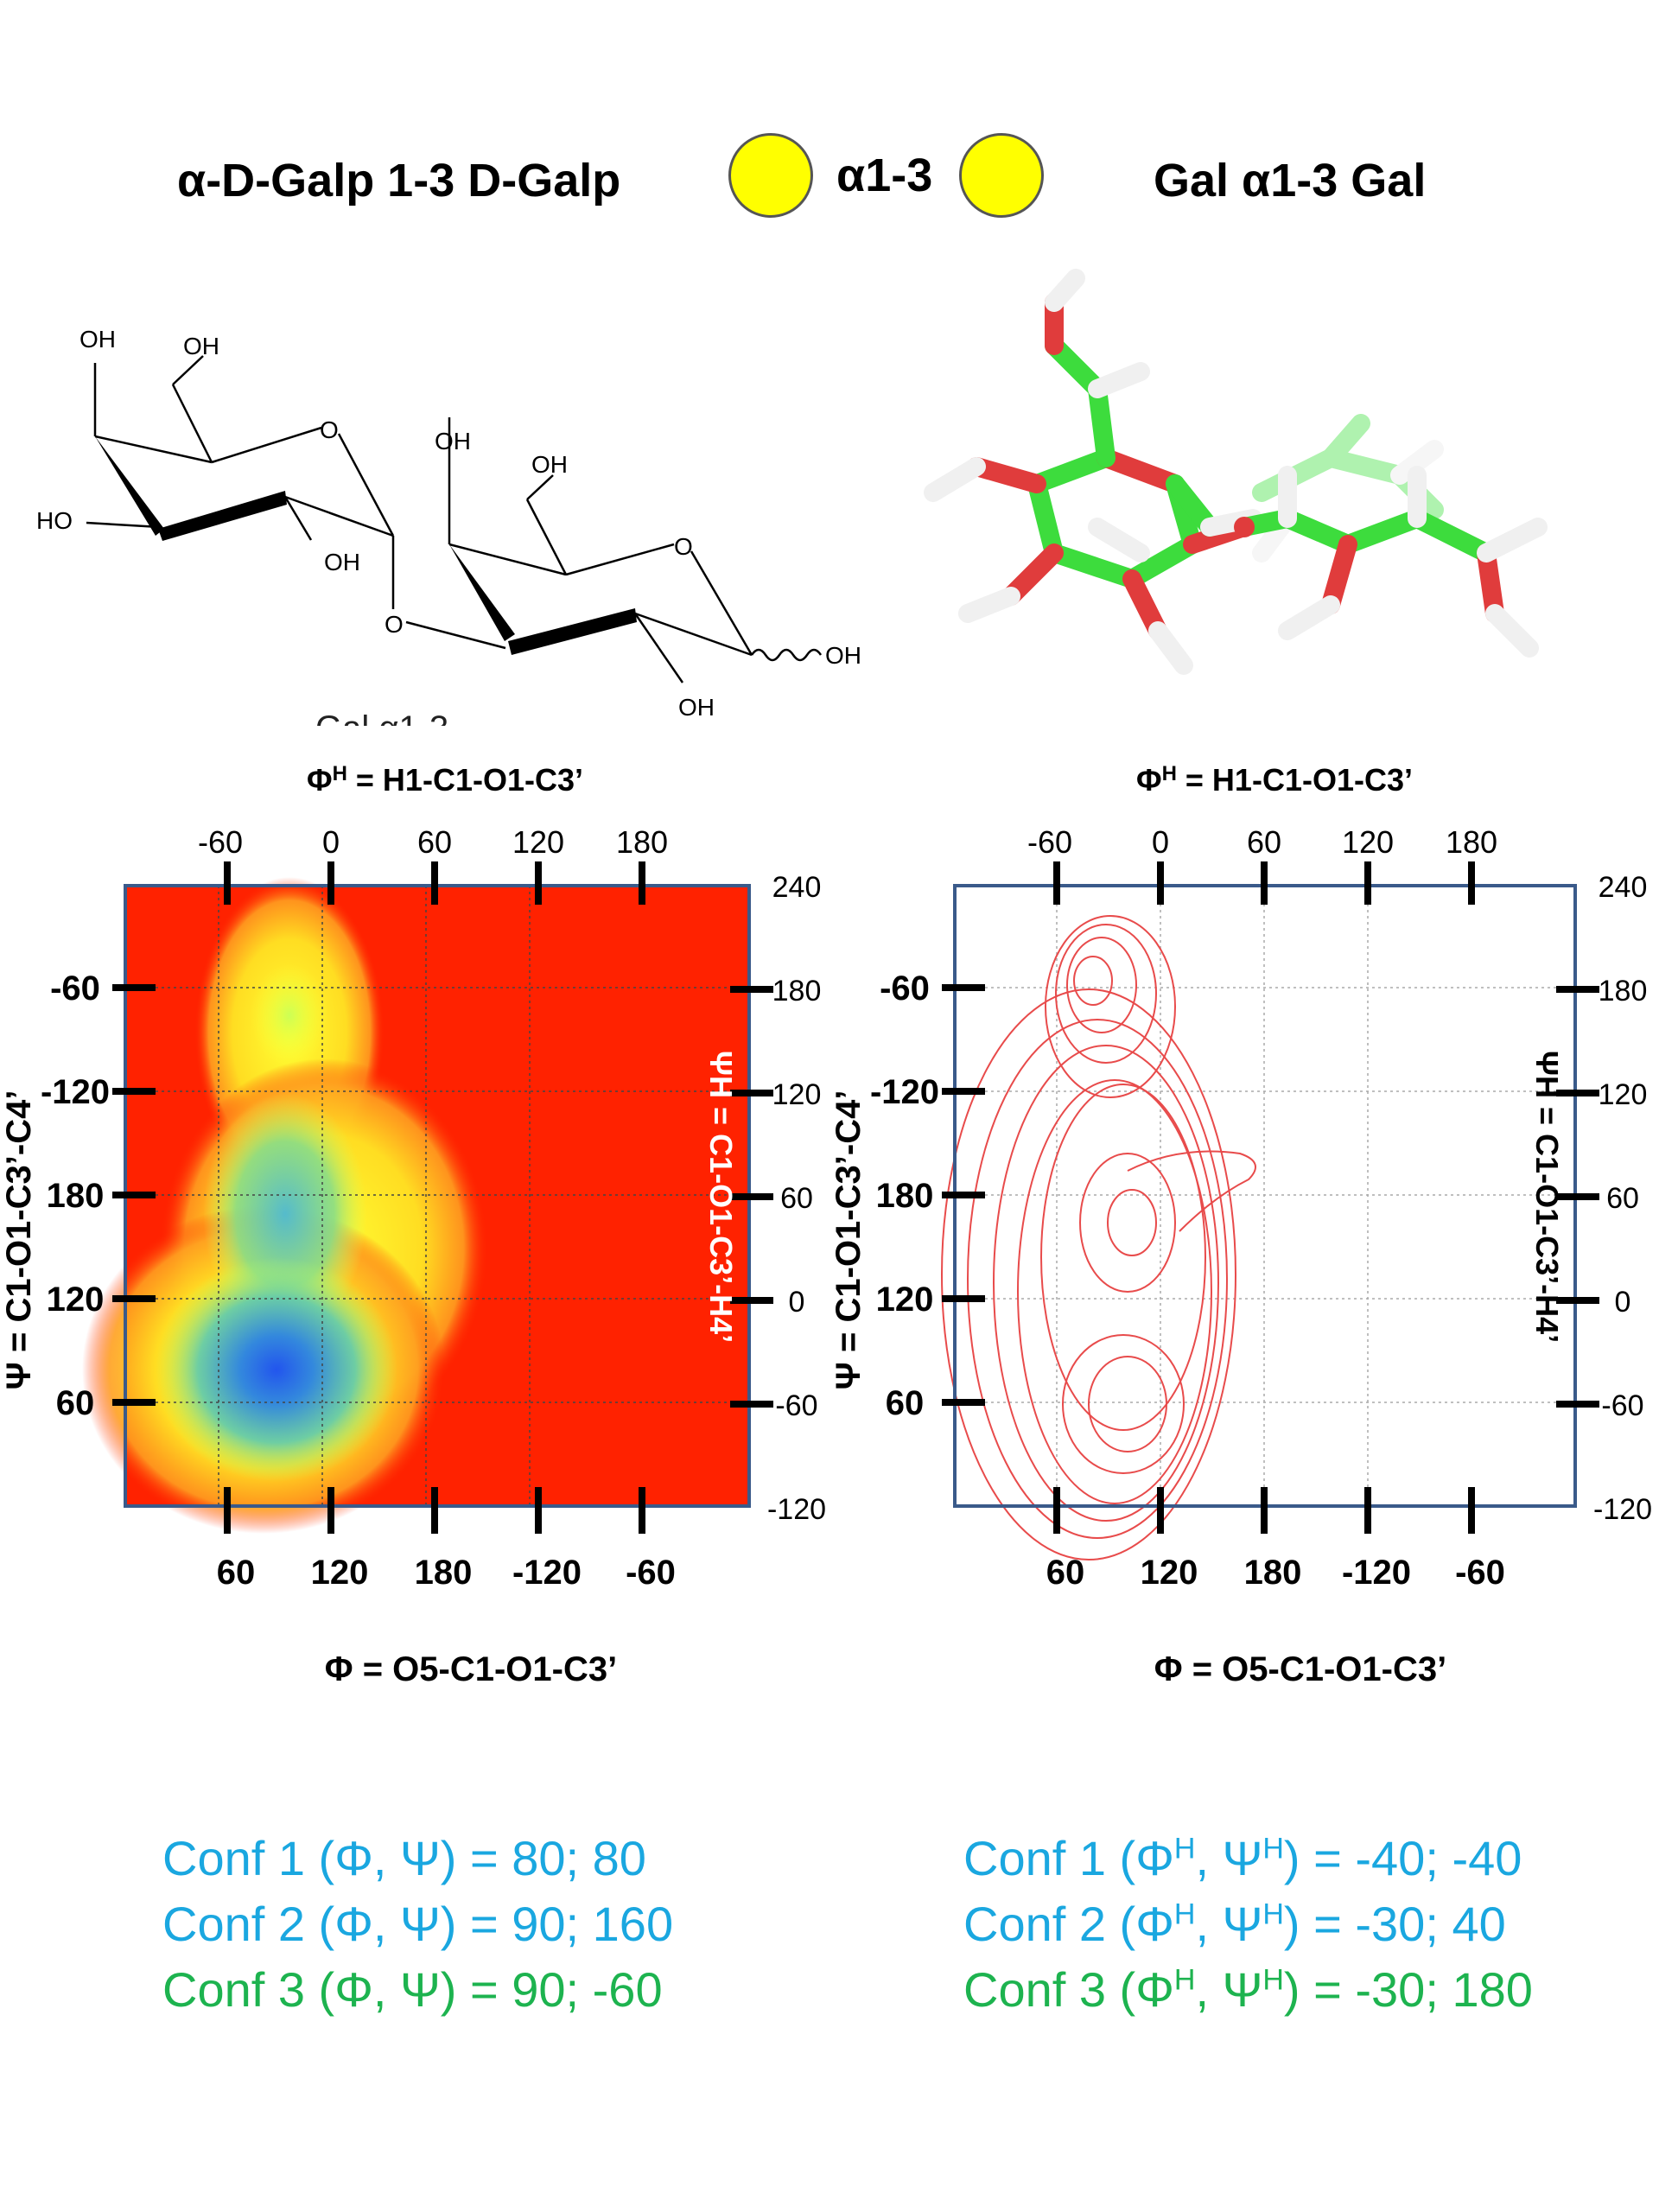 Image resolution: width=1659 pixels, height=2212 pixels. I want to click on disaccharide-short-name: Gal α1-3 Gal, so click(1290, 181).